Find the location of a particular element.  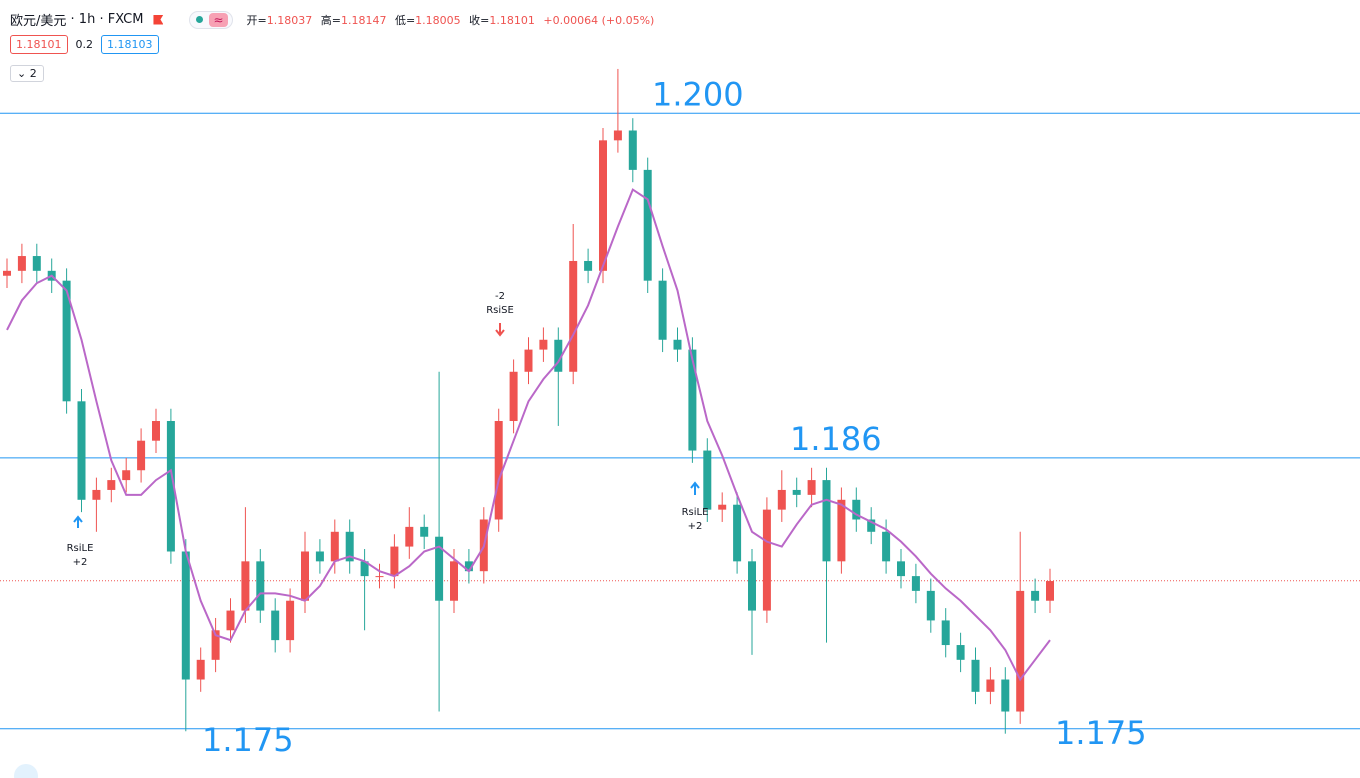

signal-arrow-down is located at coordinates (500, 330).